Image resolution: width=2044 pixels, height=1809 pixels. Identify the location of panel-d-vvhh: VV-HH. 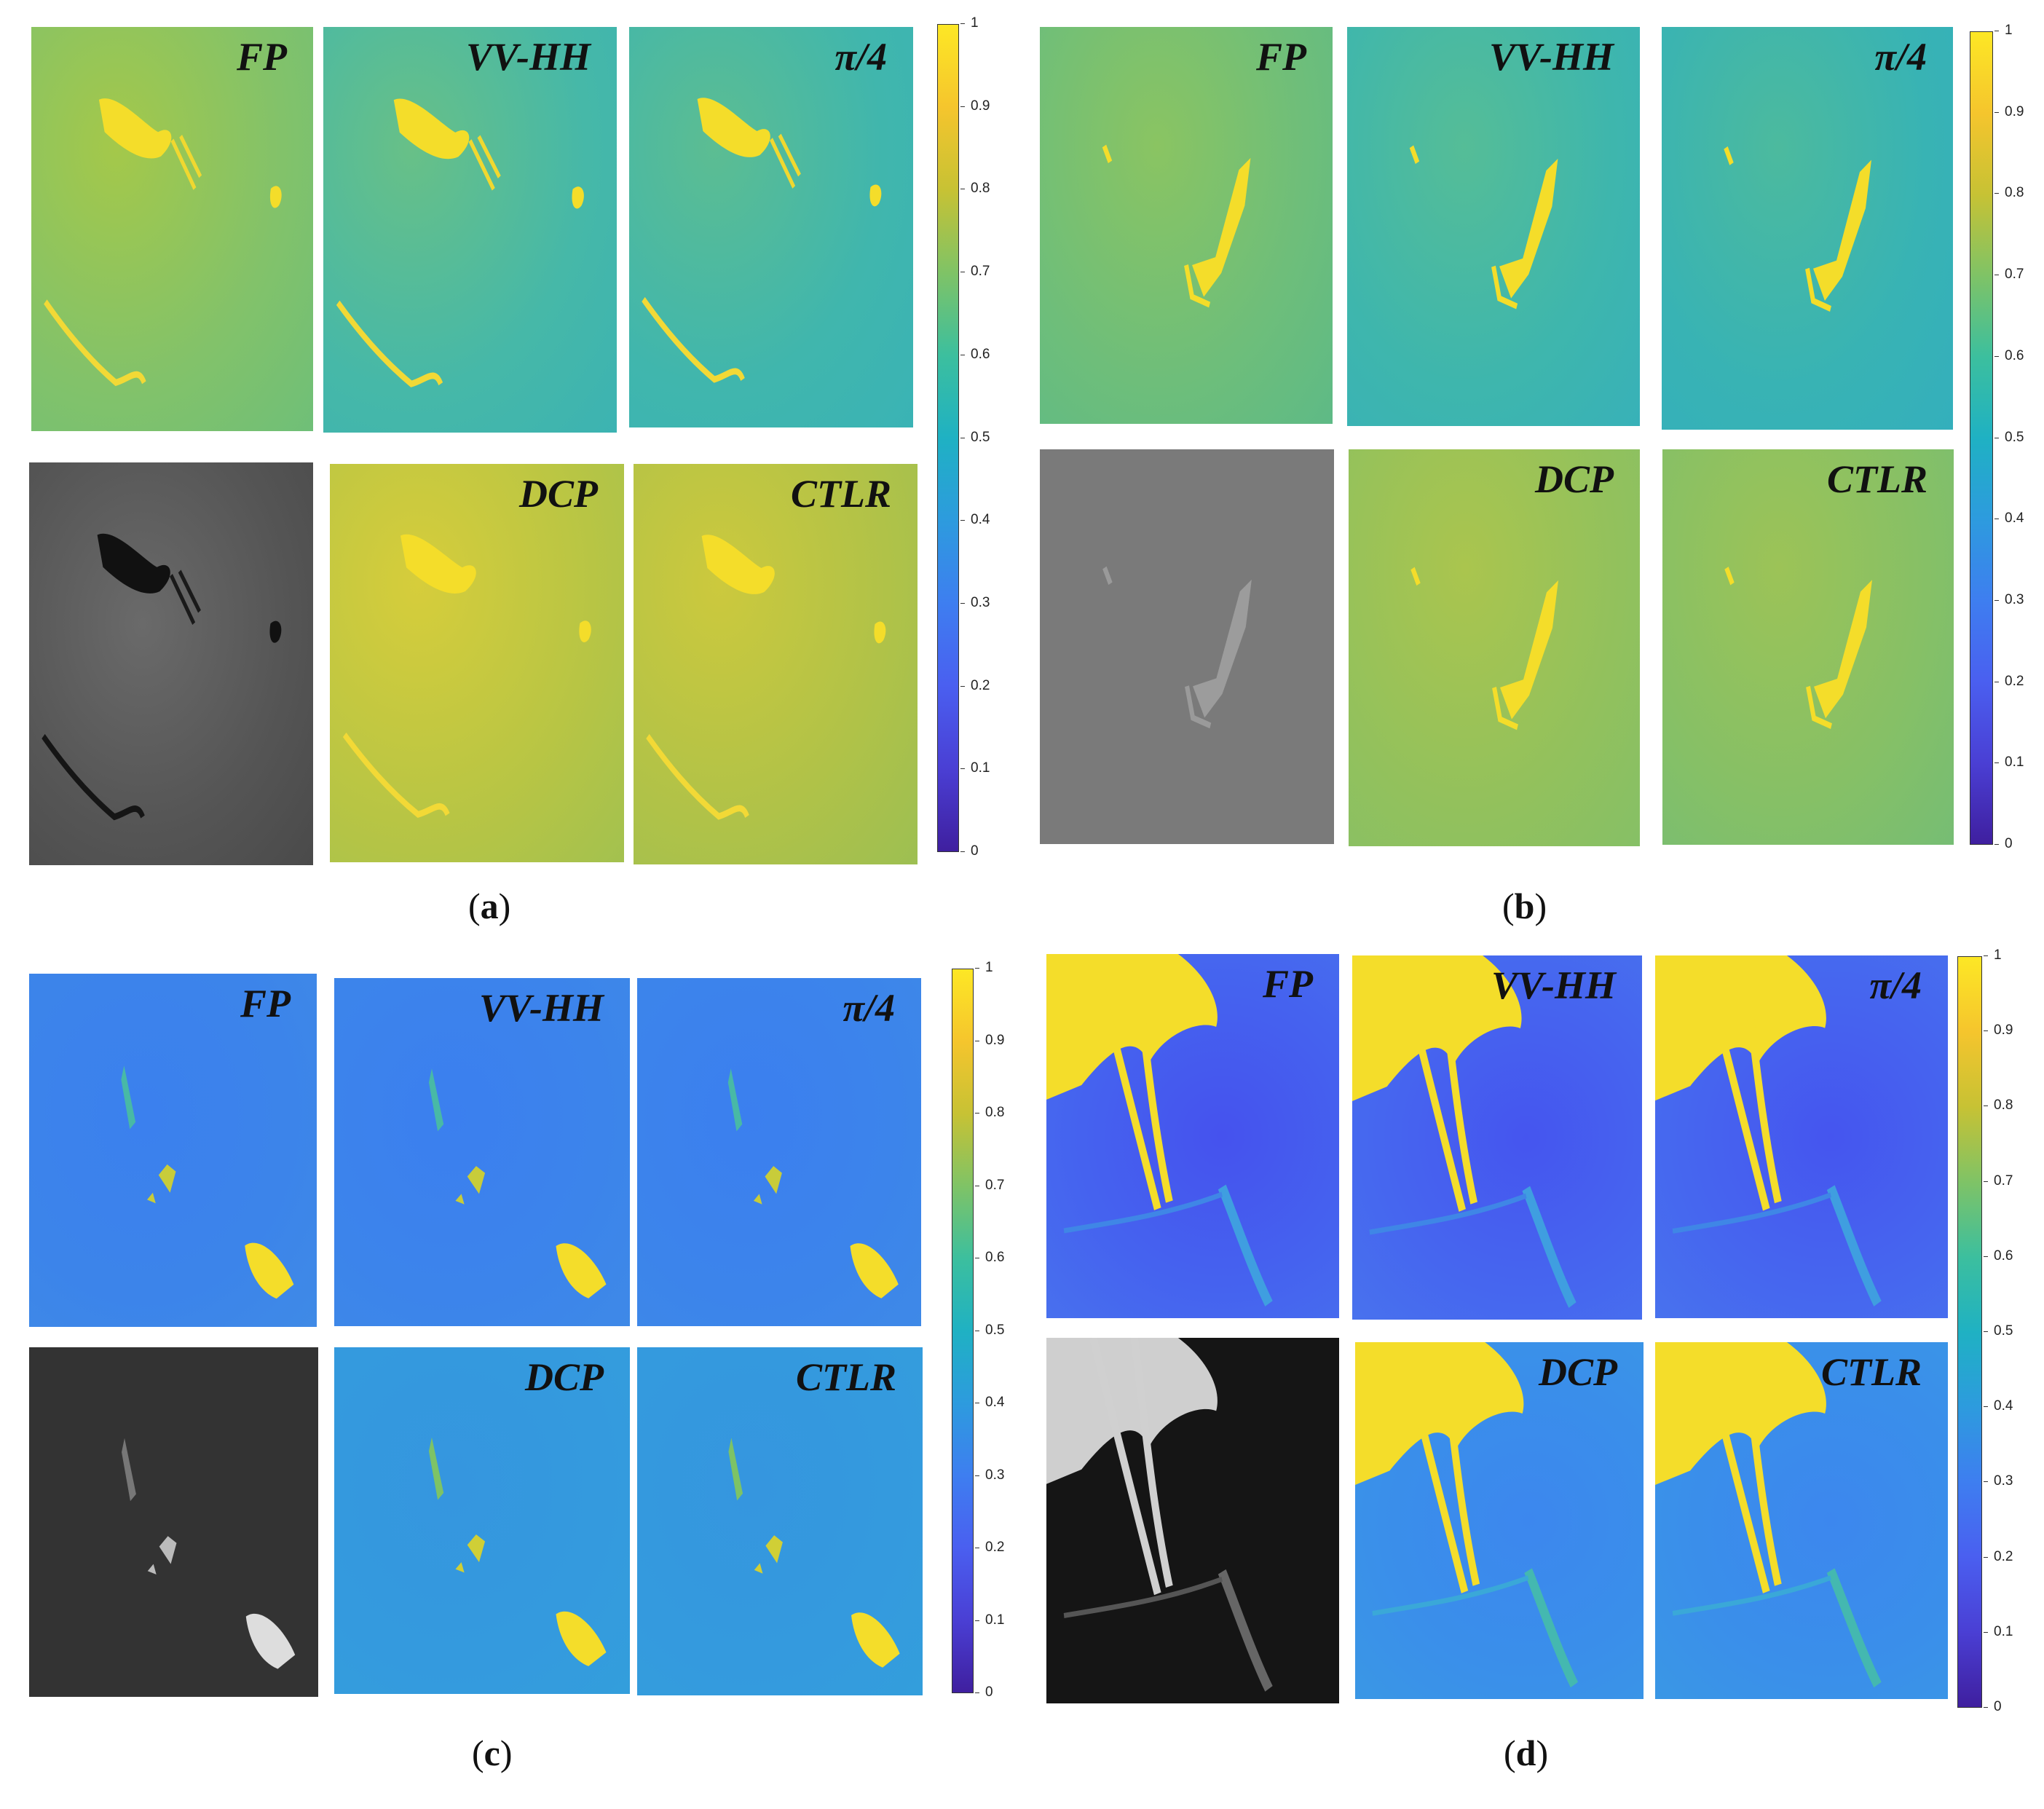
(1497, 1137).